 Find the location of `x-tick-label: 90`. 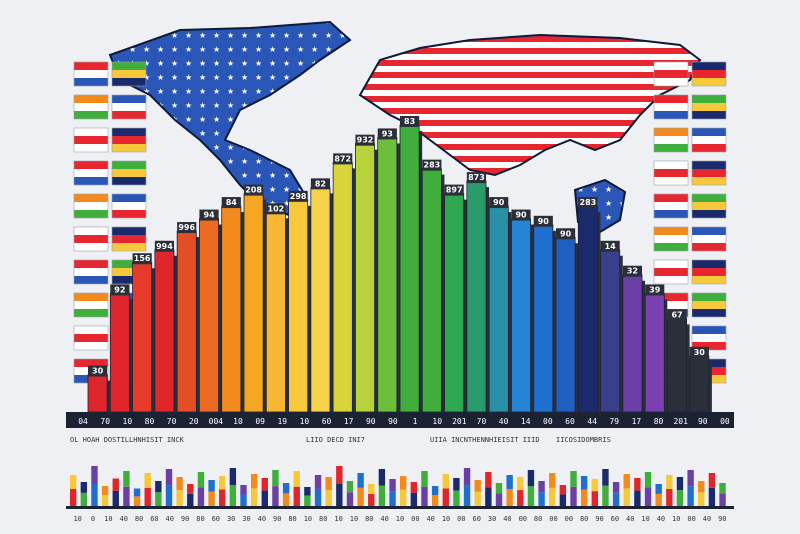

x-tick-label: 90 is located at coordinates (703, 421).